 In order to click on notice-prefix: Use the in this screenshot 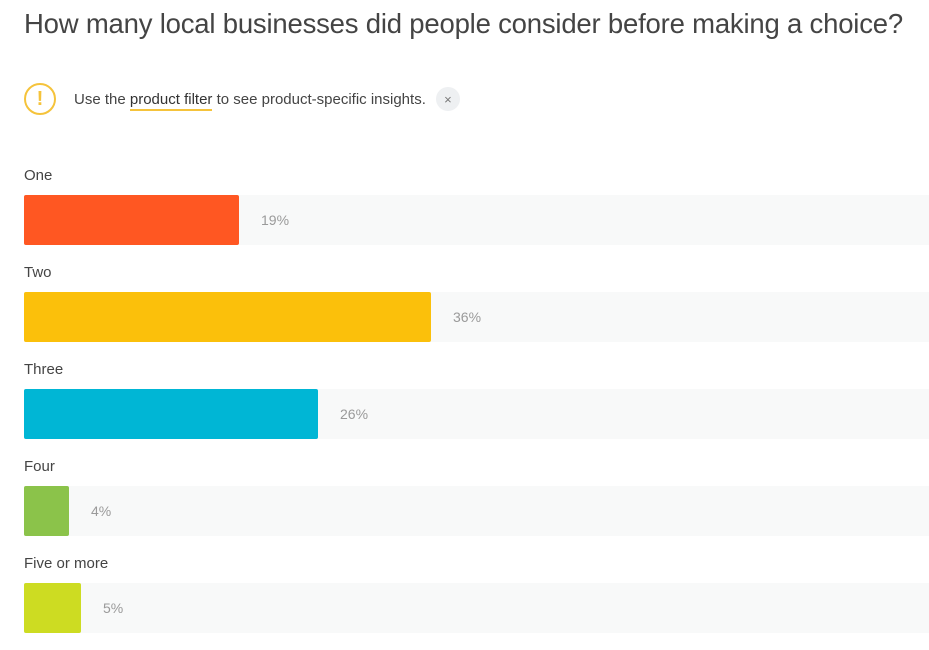, I will do `click(100, 99)`.